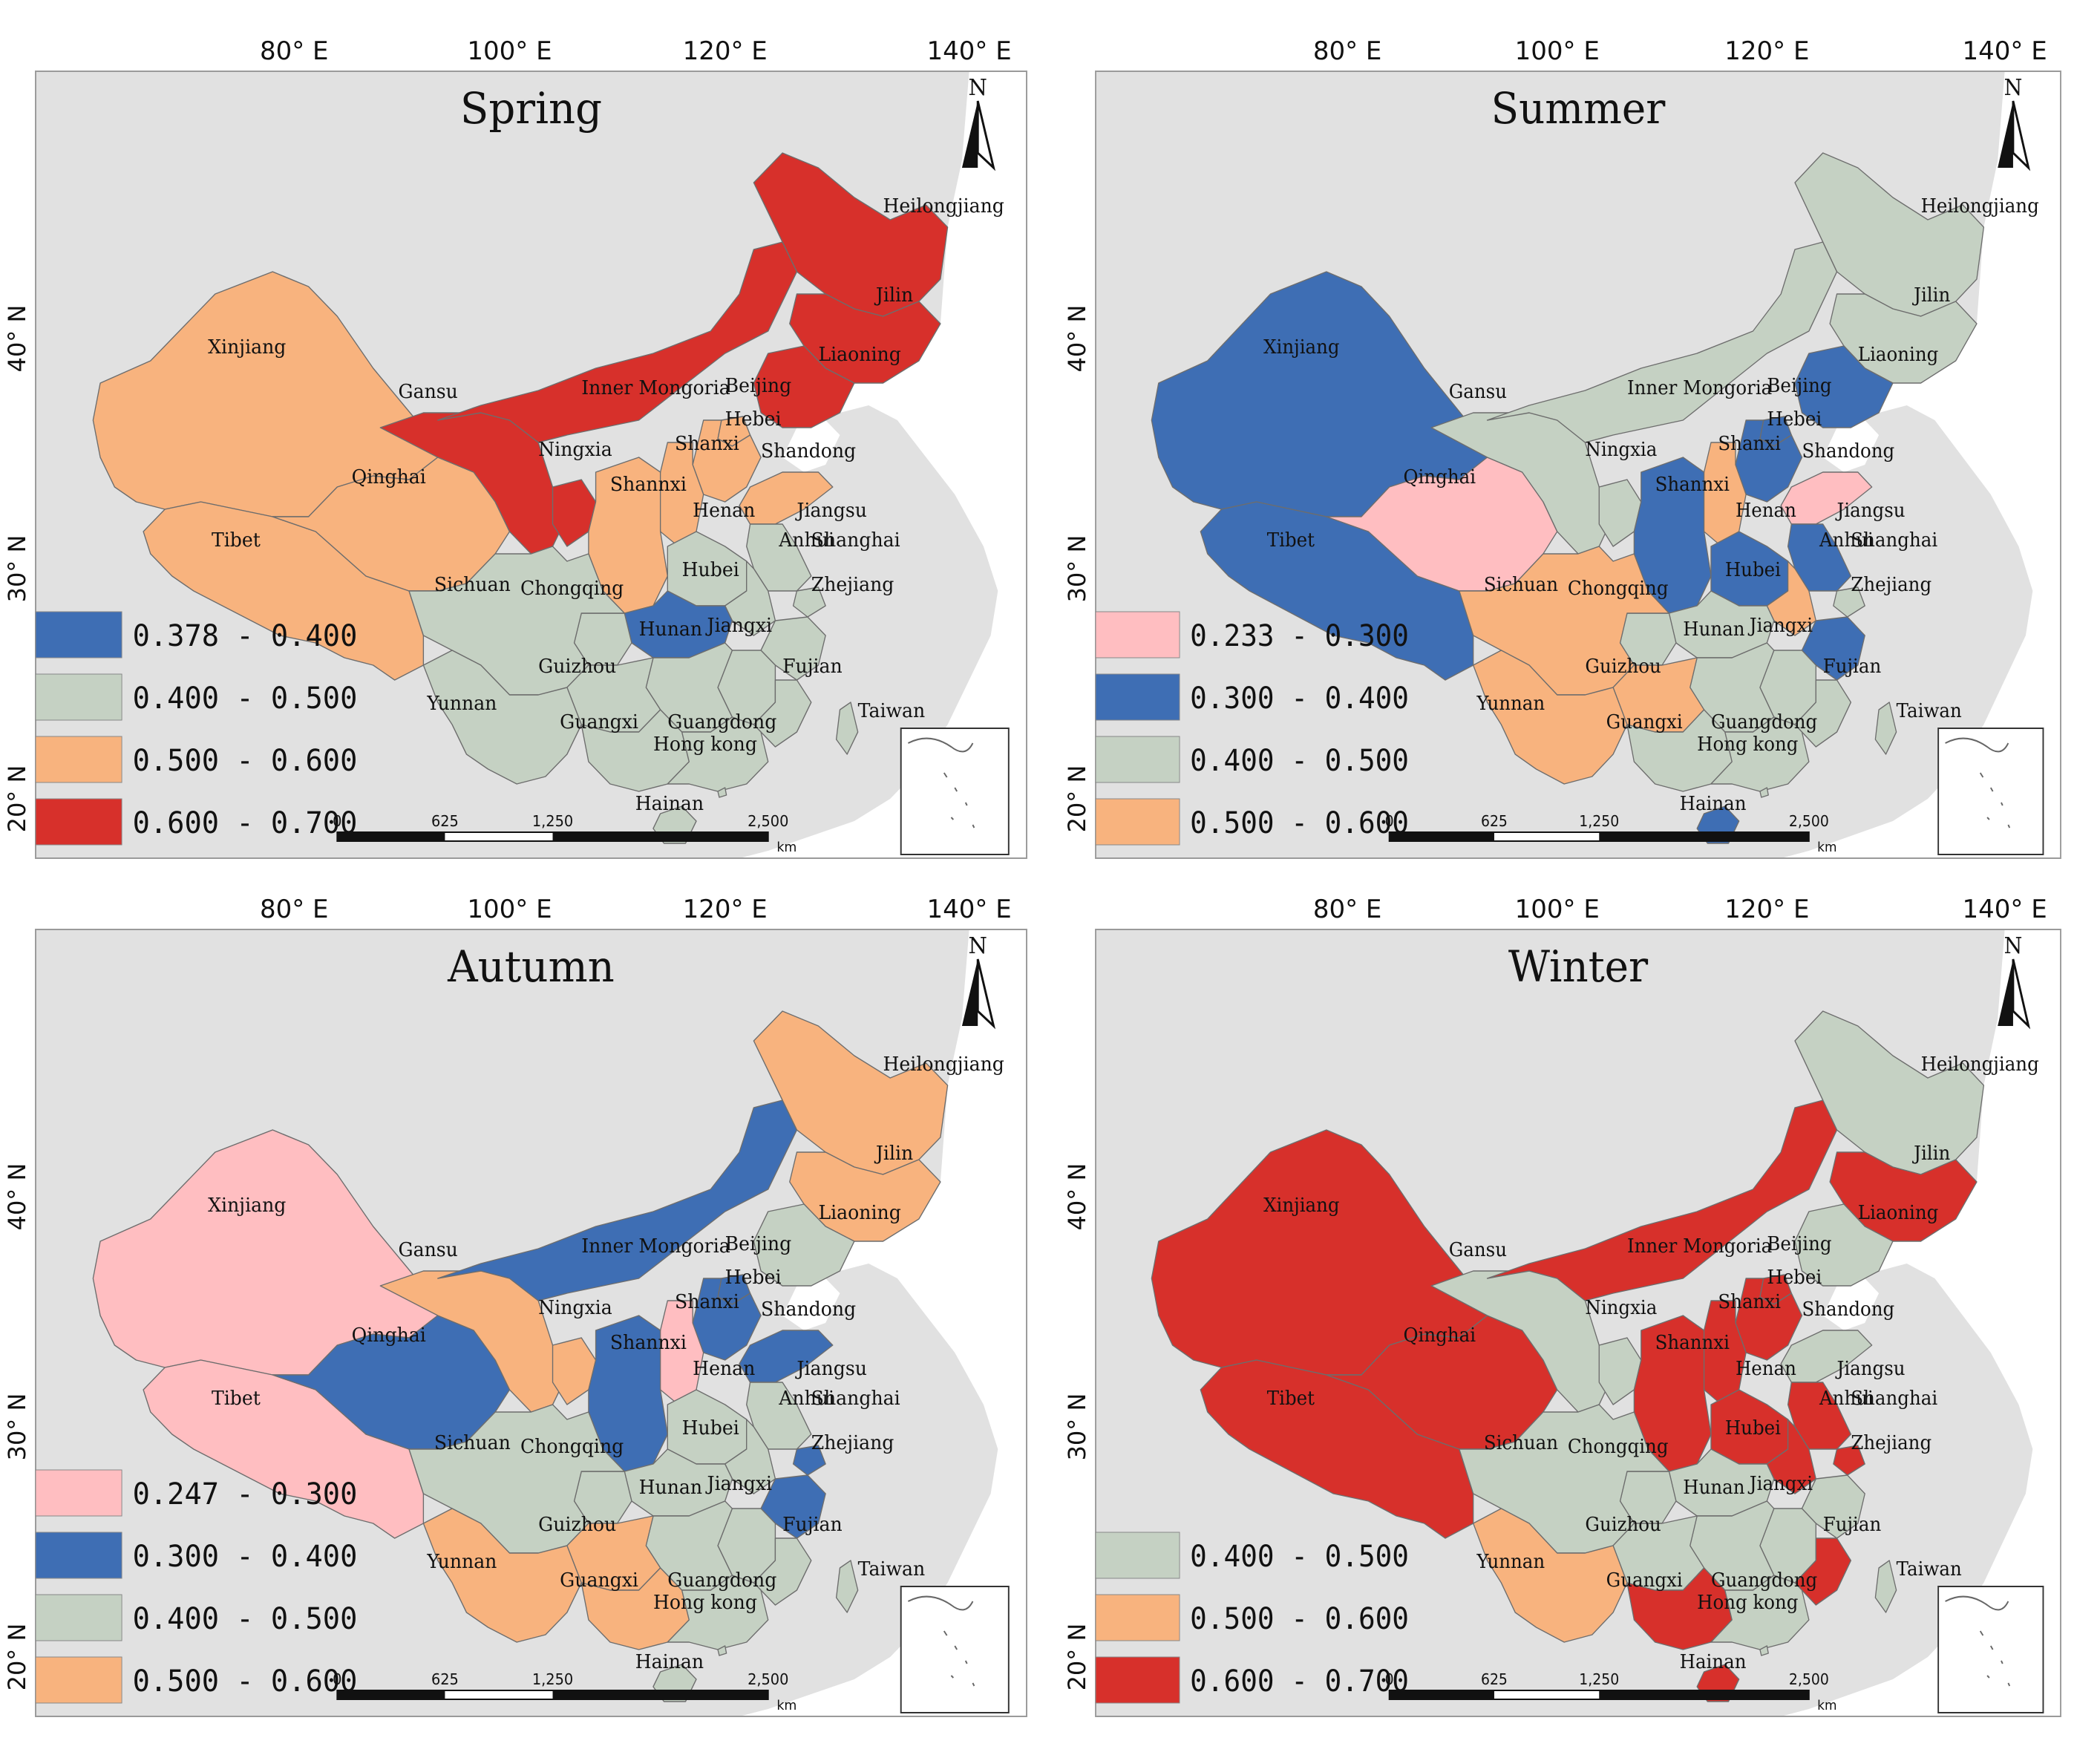 The width and height of the screenshot is (2100, 1755). What do you see at coordinates (1995, 800) in the screenshot?
I see `inset-islands` at bounding box center [1995, 800].